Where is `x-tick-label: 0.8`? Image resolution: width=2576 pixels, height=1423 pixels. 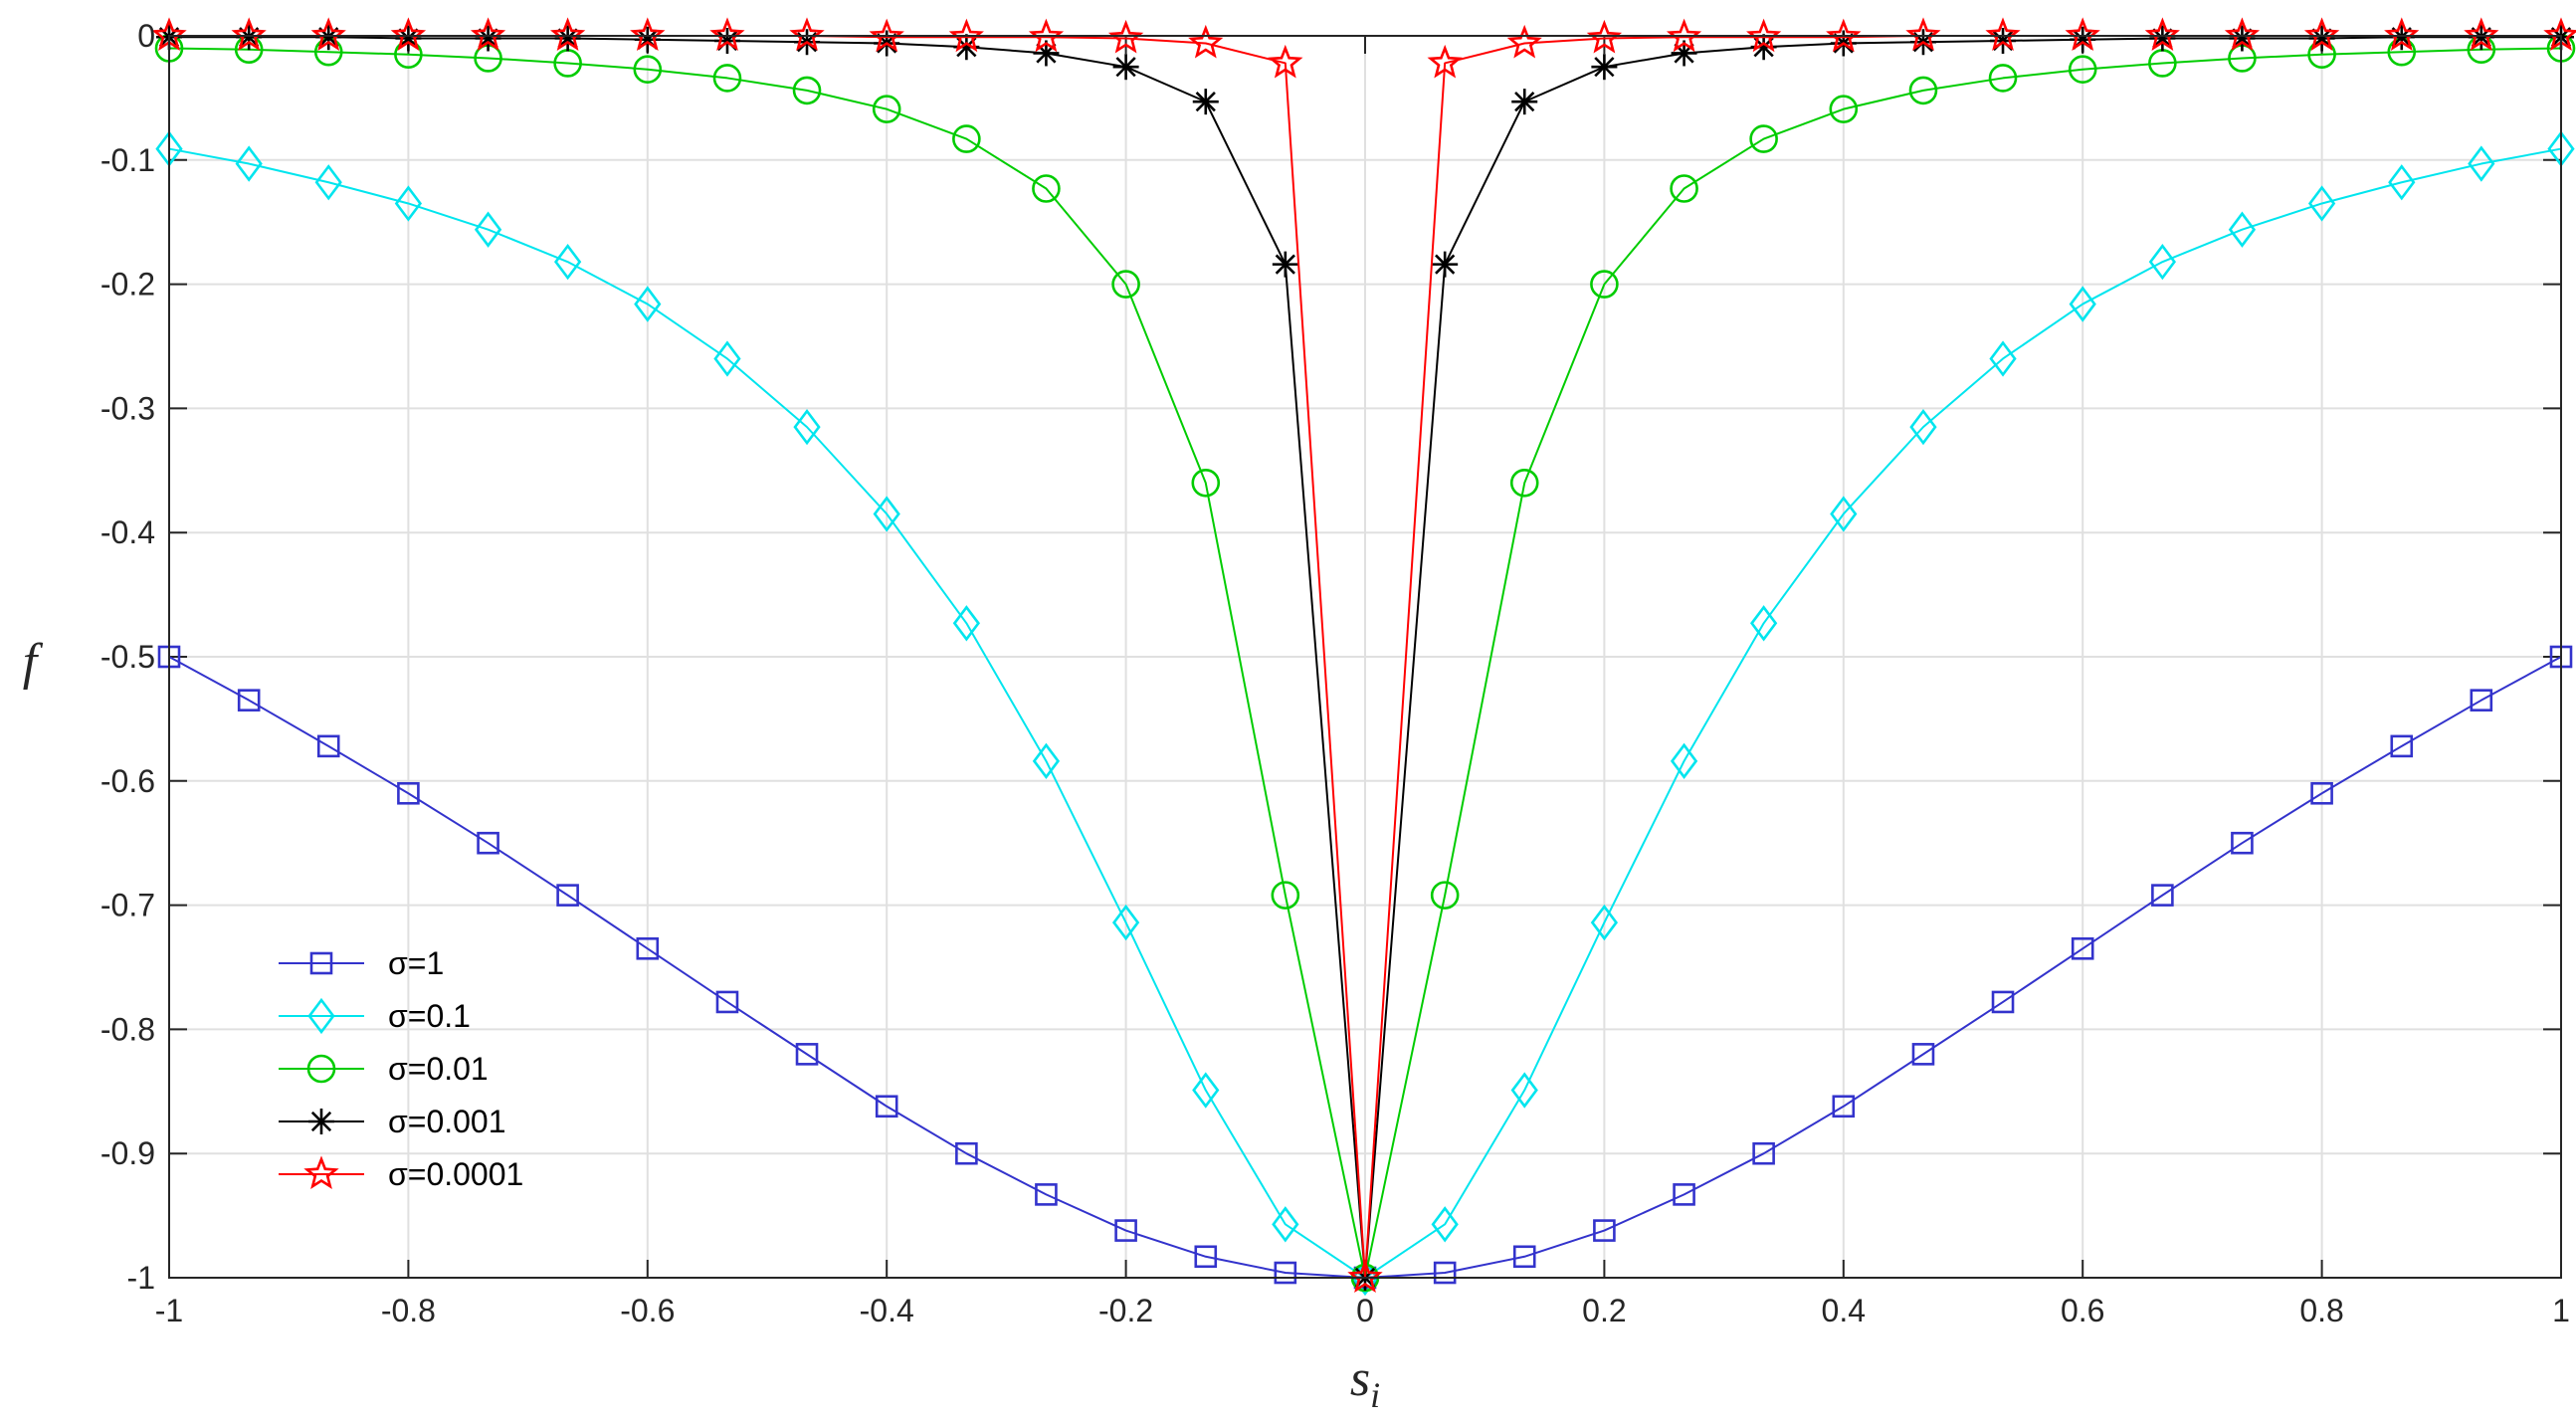
x-tick-label: 0.8 is located at coordinates (2321, 1310).